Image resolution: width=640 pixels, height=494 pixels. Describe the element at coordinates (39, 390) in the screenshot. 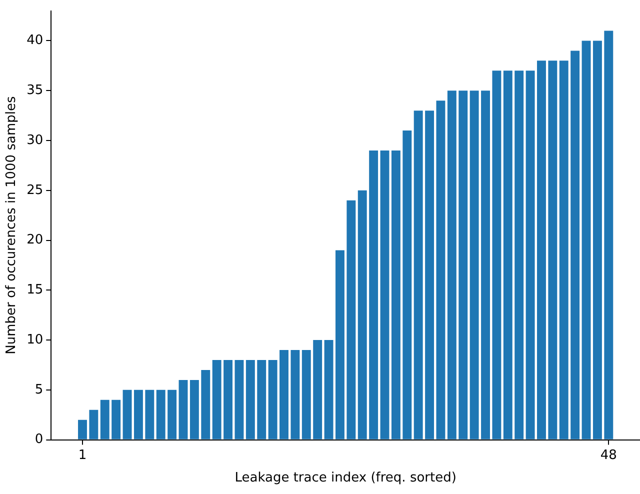

I see `y-tick-label: 5` at that location.